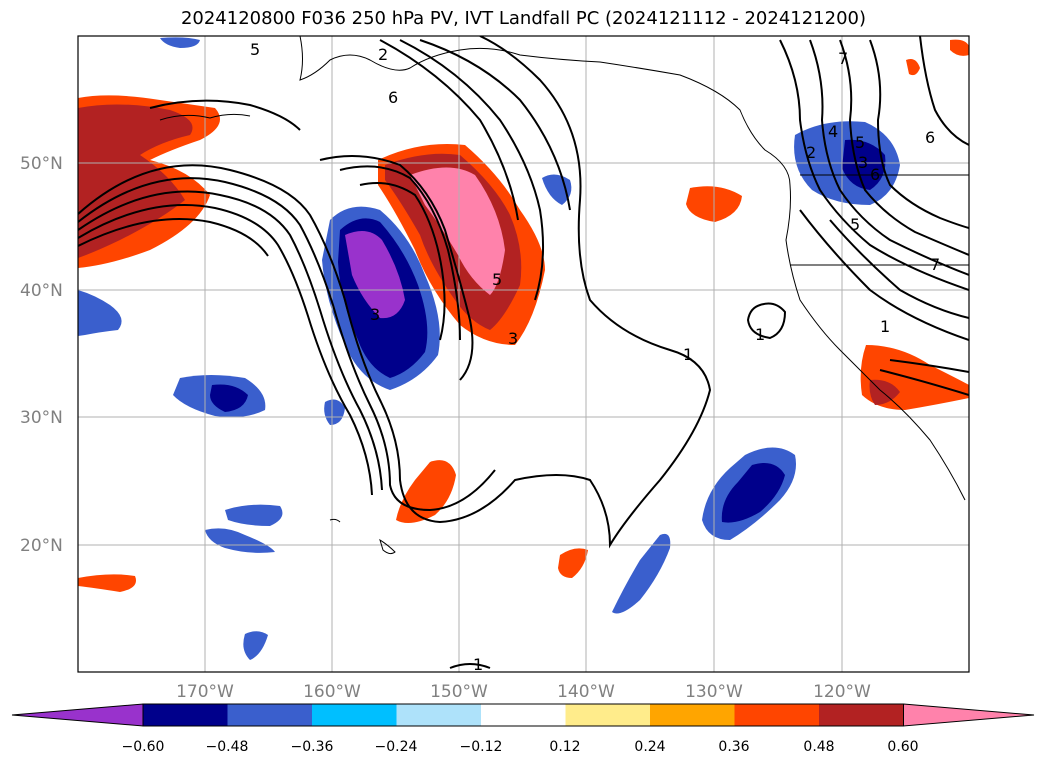 The width and height of the screenshot is (1047, 765). Describe the element at coordinates (884, 392) in the screenshot. I see `positive-anomaly-east-2-core` at that location.